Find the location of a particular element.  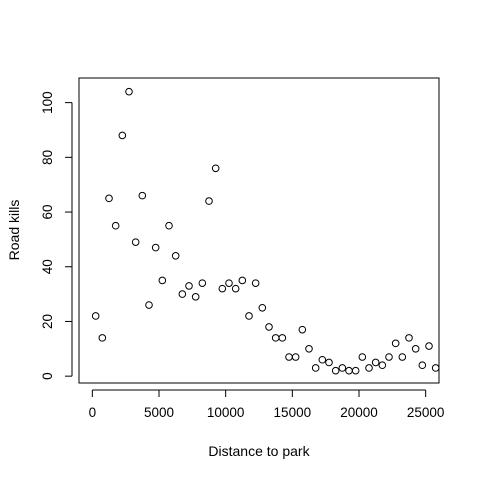

x-tick-label: 15000 is located at coordinates (293, 412).